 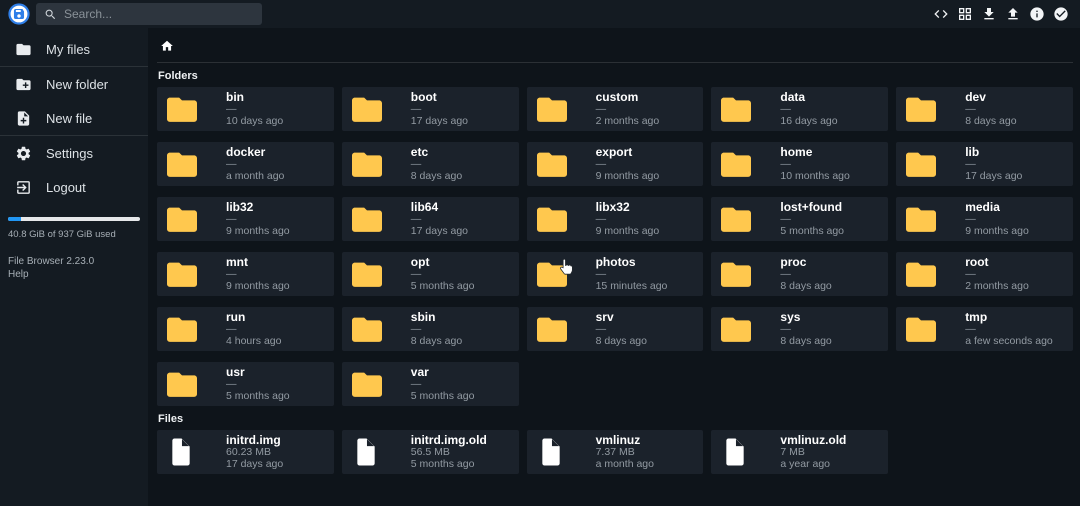 What do you see at coordinates (615, 109) in the screenshot?
I see `folder-card: custom — 2 months ago` at bounding box center [615, 109].